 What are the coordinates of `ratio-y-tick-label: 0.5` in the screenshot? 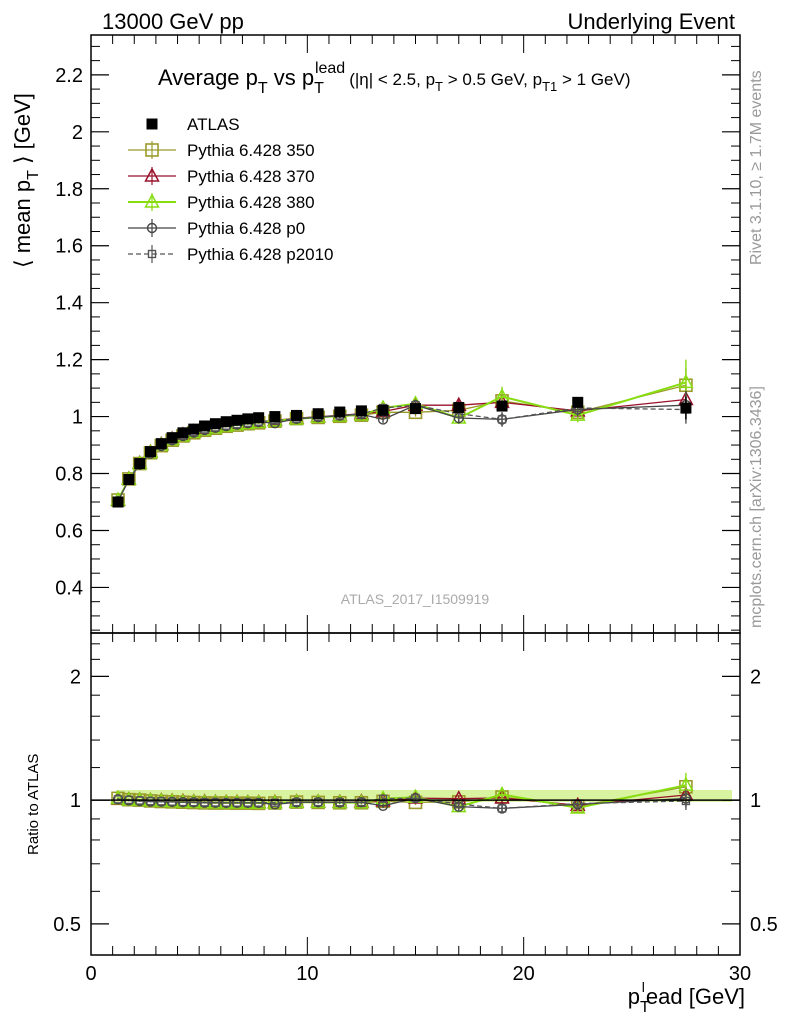 It's located at (67, 925).